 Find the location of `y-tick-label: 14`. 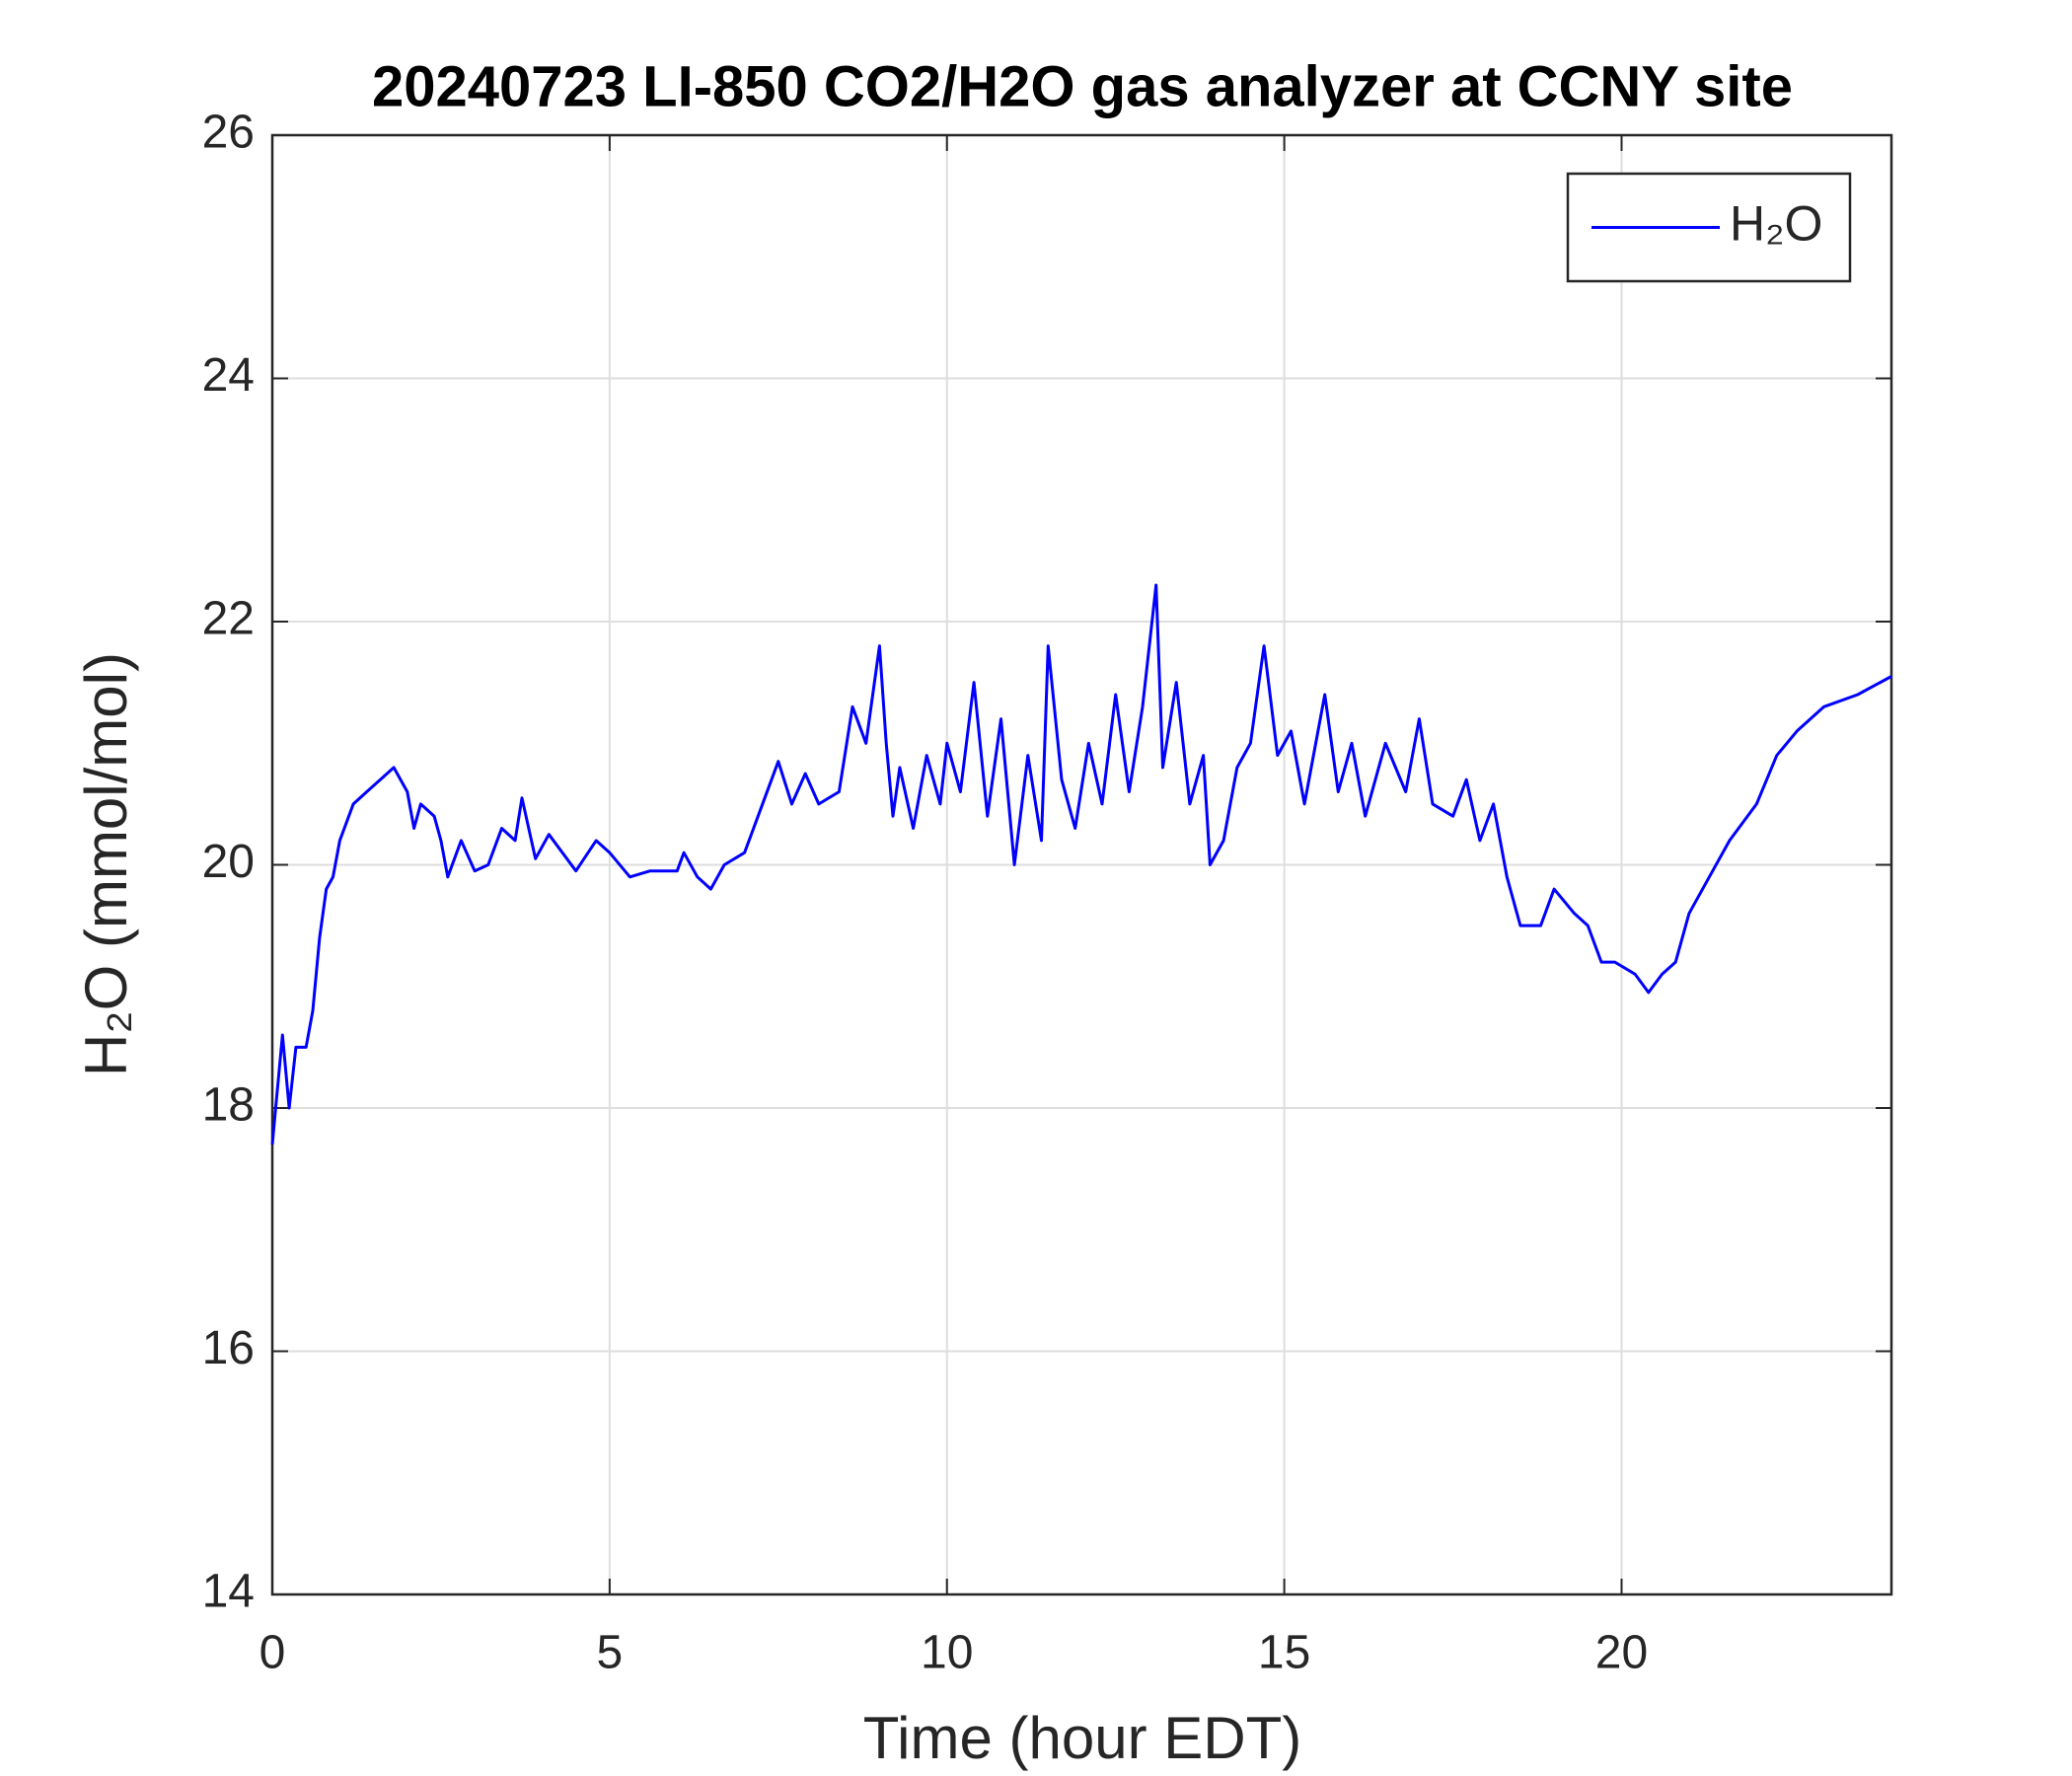

y-tick-label: 14 is located at coordinates (229, 1592).